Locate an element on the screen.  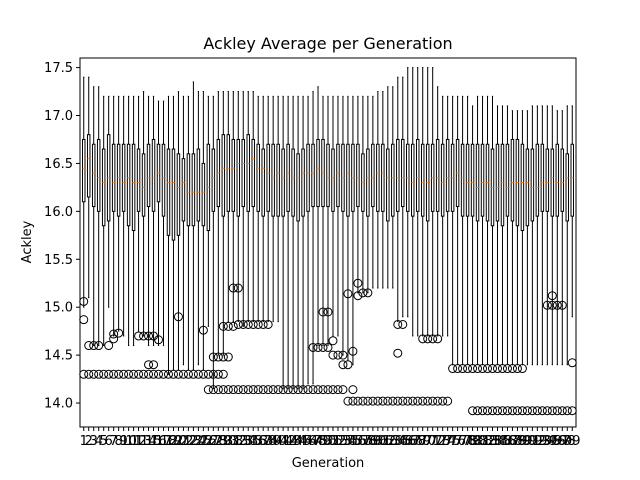
x-tick-label: 98 is located at coordinates (567, 441).